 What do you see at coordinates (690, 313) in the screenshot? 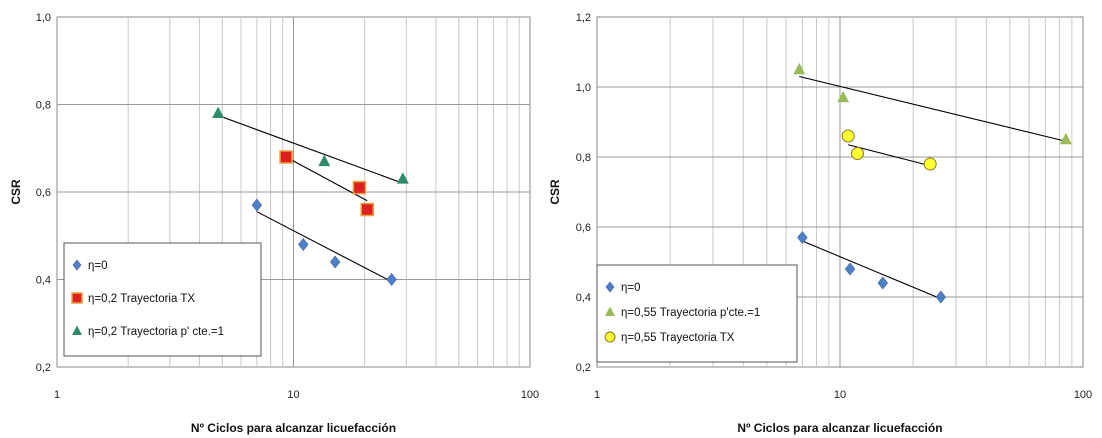
I see `legend-label: η=0,55 Trayectoria p'cte.=1` at bounding box center [690, 313].